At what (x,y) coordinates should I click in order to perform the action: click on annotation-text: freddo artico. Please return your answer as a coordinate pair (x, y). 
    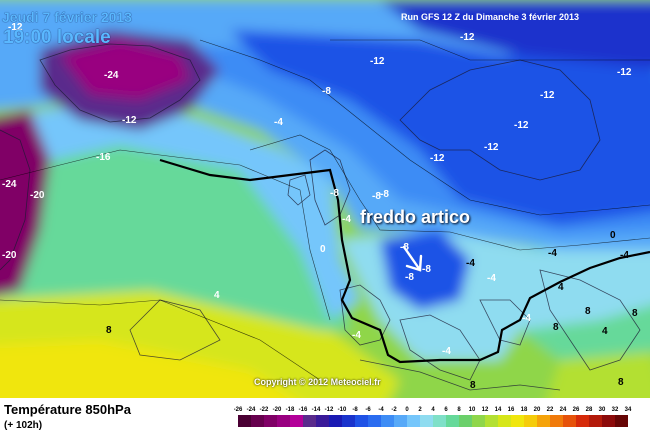
    Looking at the image, I should click on (415, 217).